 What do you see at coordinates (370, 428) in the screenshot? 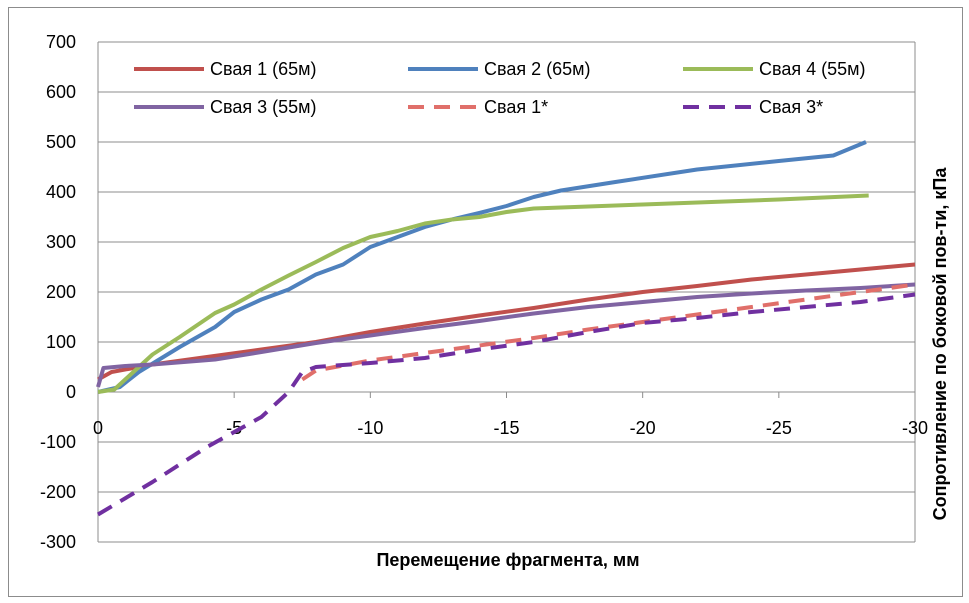
I see `x-tick-label: -10` at bounding box center [370, 428].